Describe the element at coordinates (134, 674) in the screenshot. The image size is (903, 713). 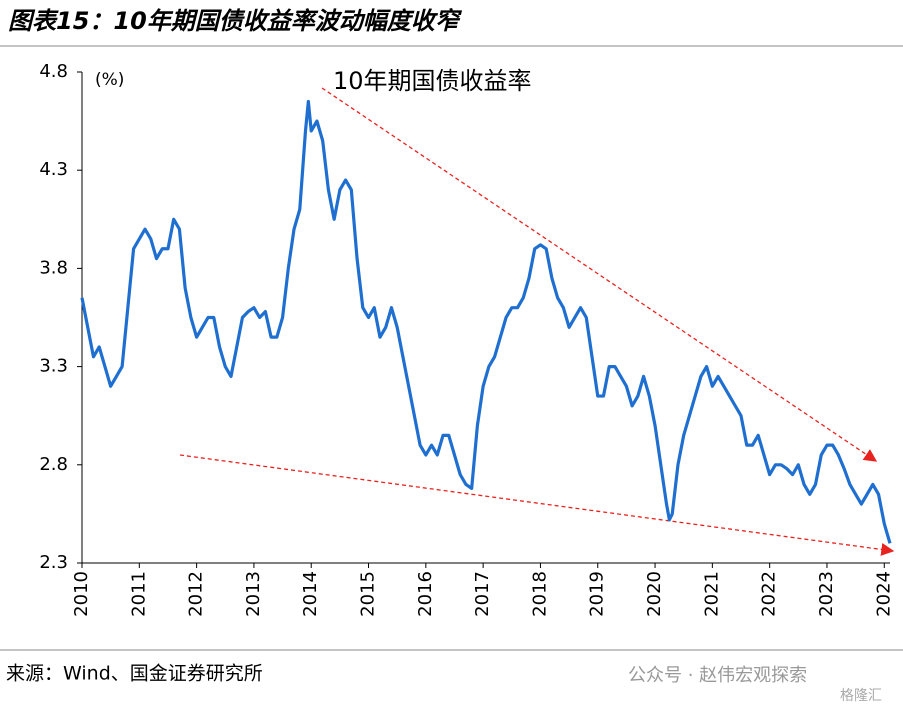
I see `source: 来源：Wind、国金证券研究所` at that location.